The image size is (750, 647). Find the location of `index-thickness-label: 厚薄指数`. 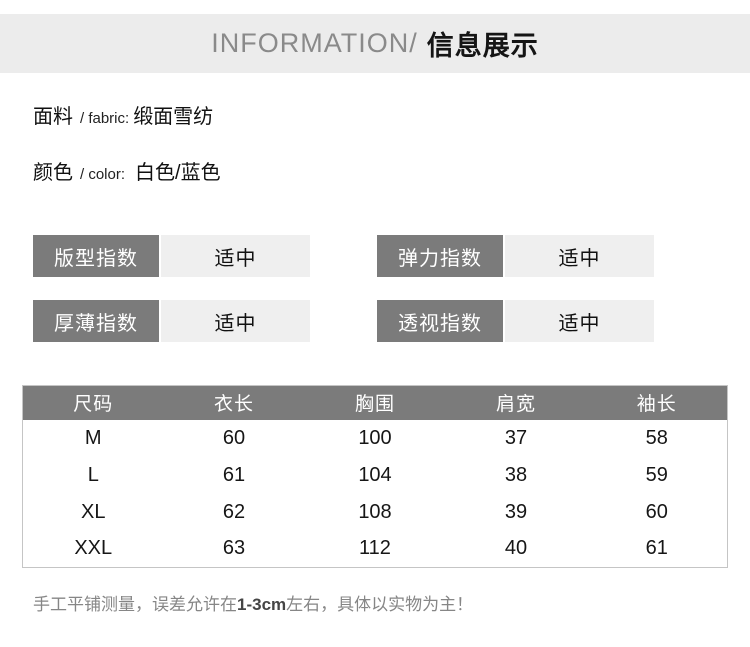

index-thickness-label: 厚薄指数 is located at coordinates (96, 321).